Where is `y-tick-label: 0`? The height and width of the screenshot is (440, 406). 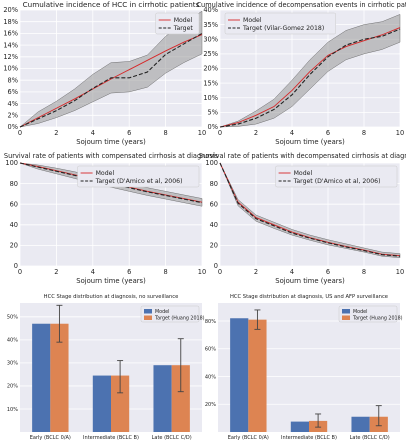
y-tick-label: 0 is located at coordinates (16, 266).